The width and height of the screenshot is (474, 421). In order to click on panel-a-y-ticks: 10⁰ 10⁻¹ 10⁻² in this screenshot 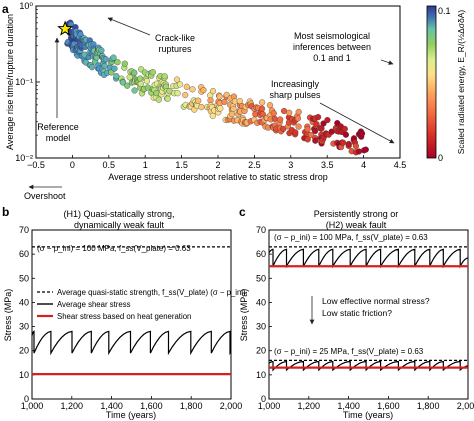, I will do `click(27, 82)`.